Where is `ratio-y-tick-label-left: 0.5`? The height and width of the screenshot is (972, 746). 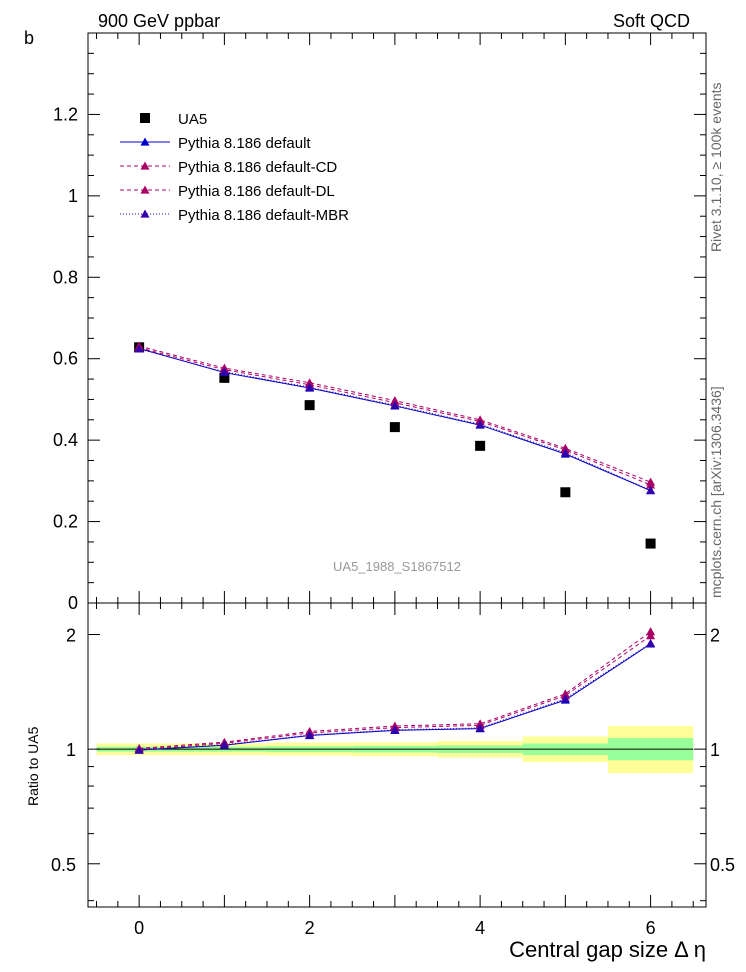
ratio-y-tick-label-left: 0.5 is located at coordinates (63, 865).